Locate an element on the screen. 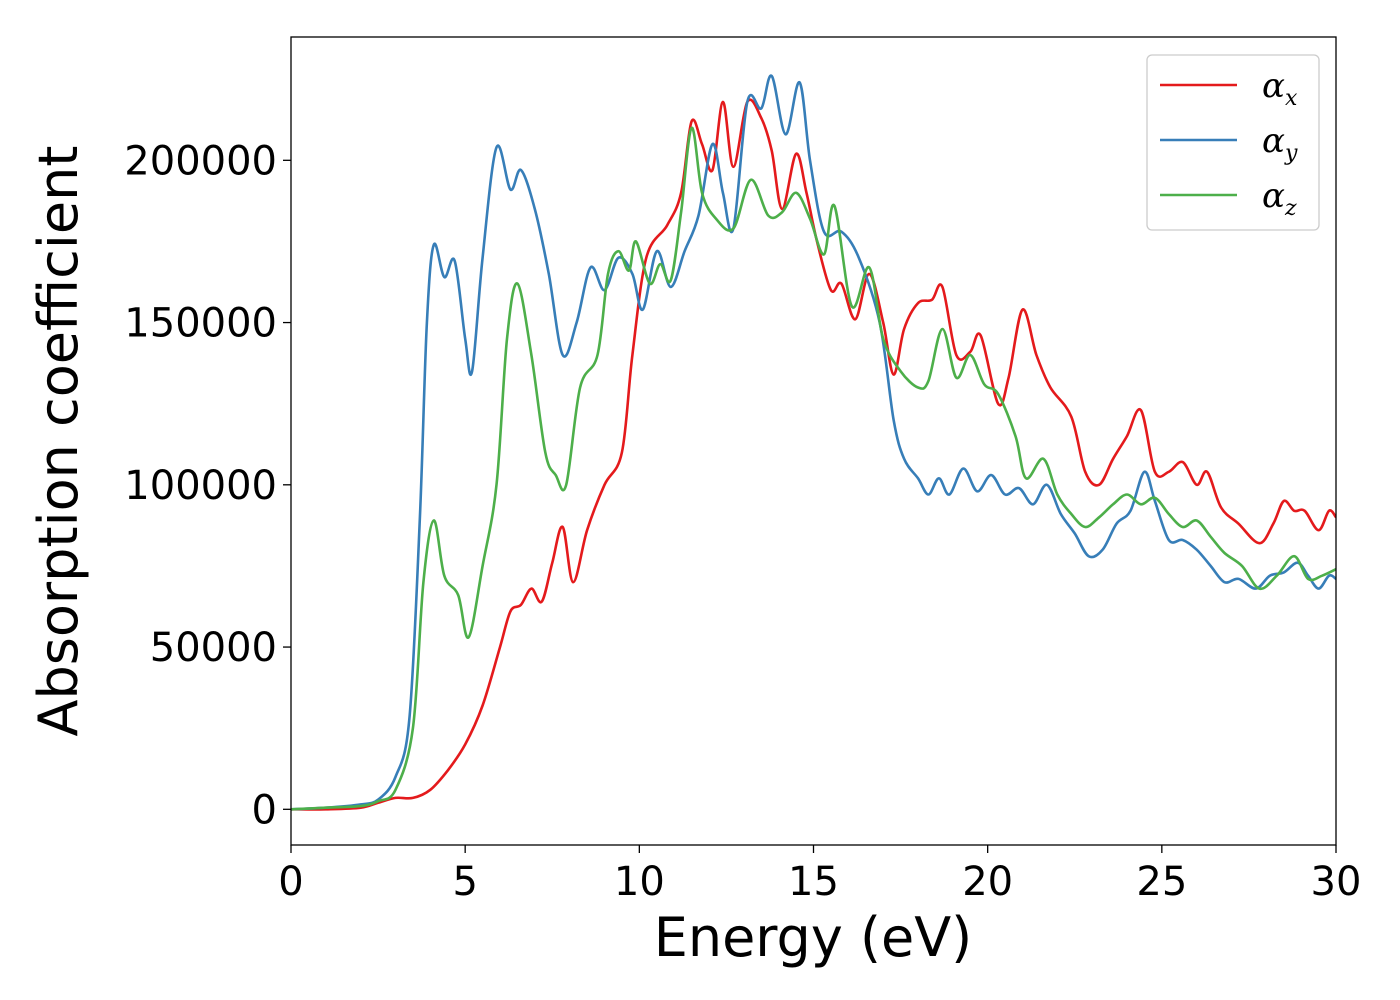 The width and height of the screenshot is (1400, 1000). y-tick-label: 50000 is located at coordinates (213, 648).